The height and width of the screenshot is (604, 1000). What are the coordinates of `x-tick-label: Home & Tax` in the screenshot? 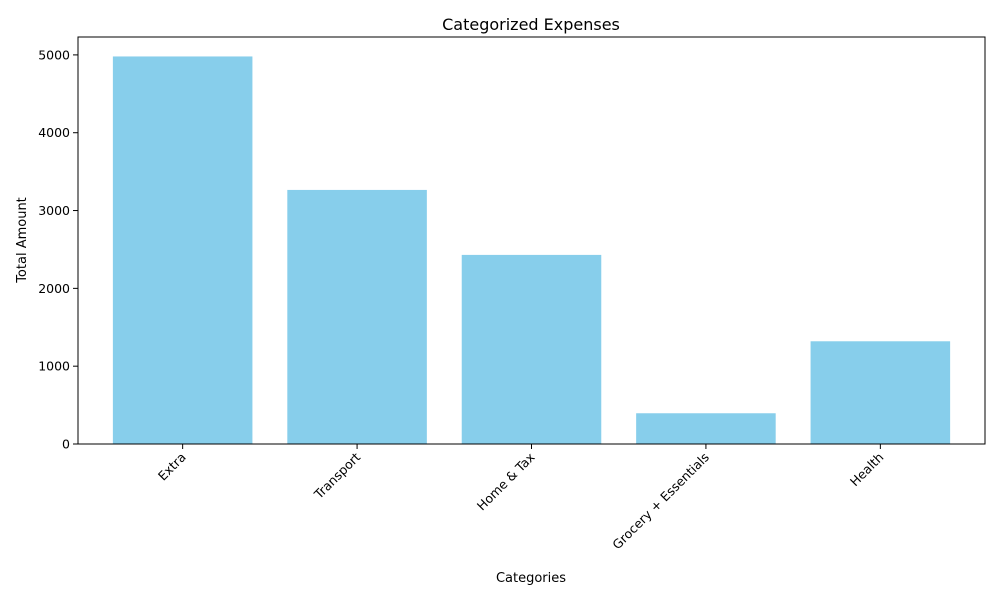 It's located at (506, 482).